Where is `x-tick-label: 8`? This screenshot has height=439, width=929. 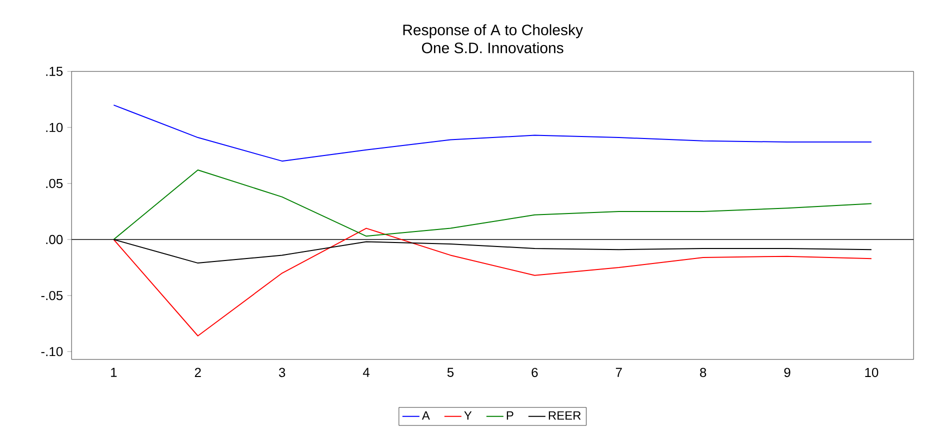 x-tick-label: 8 is located at coordinates (703, 373).